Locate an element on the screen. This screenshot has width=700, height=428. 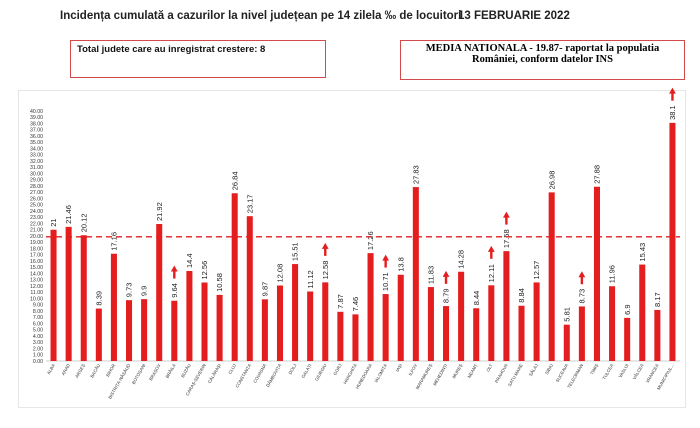
category-label: COVASNA is located at coordinates (259, 373).